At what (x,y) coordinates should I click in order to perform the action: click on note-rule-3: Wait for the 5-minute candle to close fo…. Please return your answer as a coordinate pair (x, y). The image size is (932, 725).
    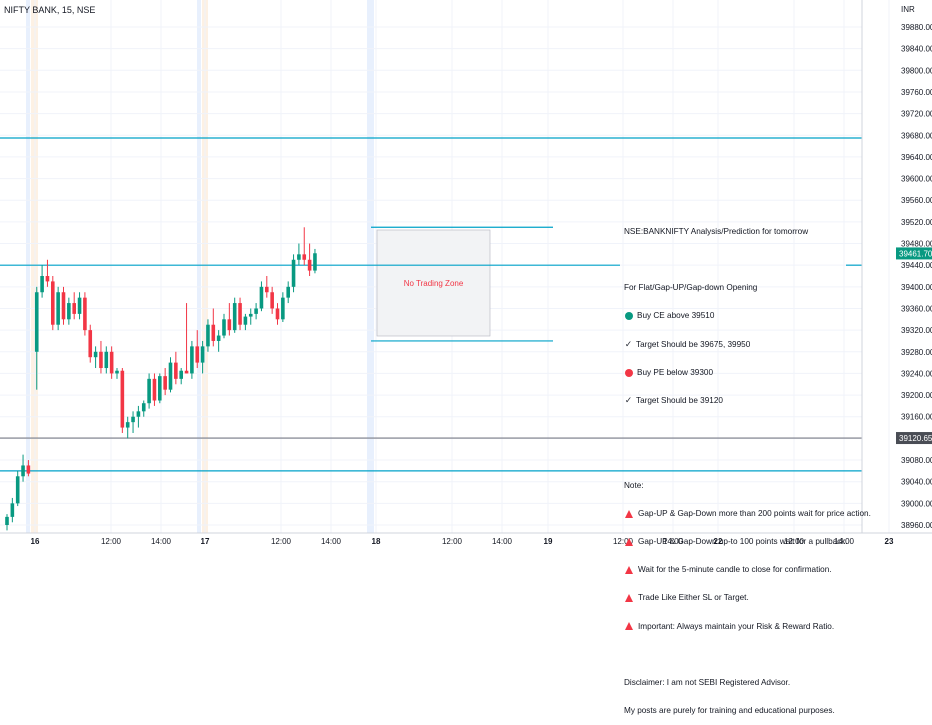
    Looking at the image, I should click on (747, 569).